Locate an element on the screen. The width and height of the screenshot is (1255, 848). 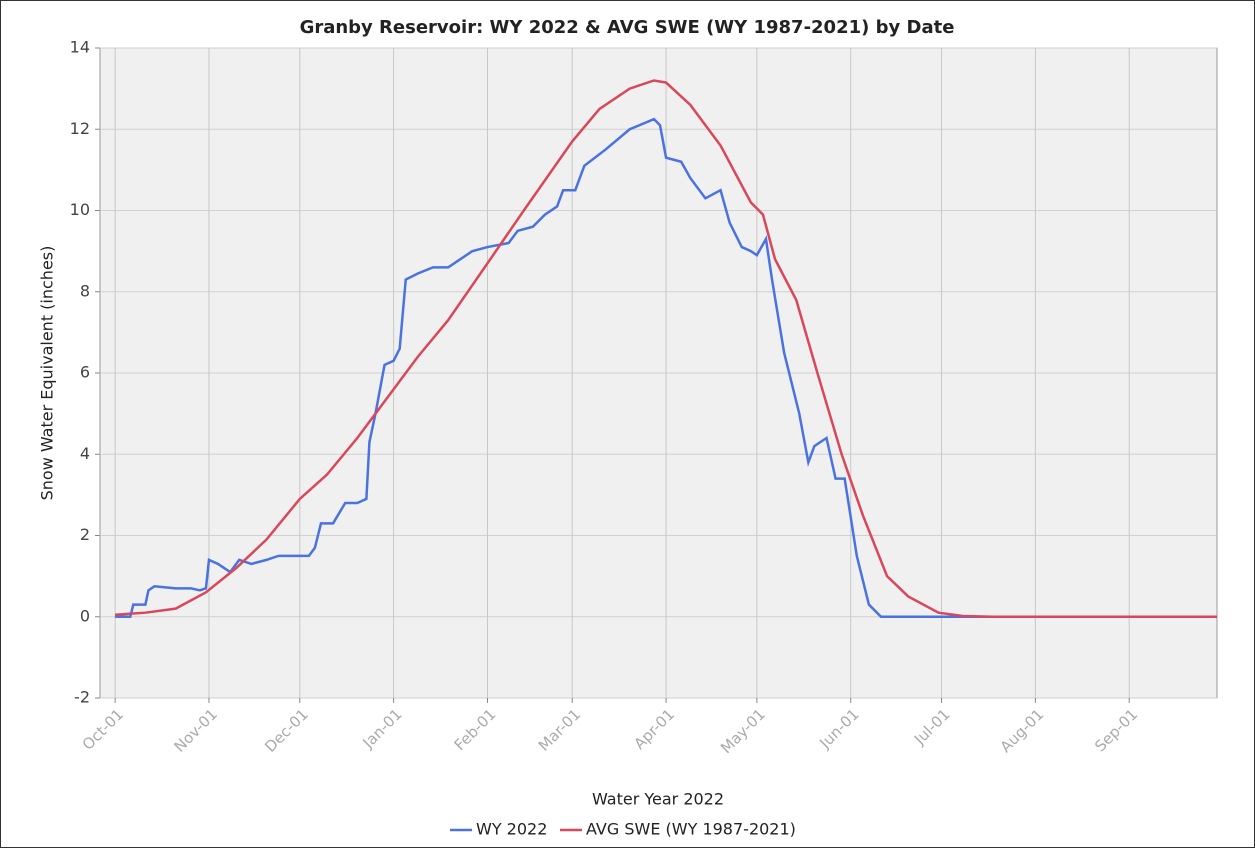
y-tick-label: 10 is located at coordinates (80, 209).